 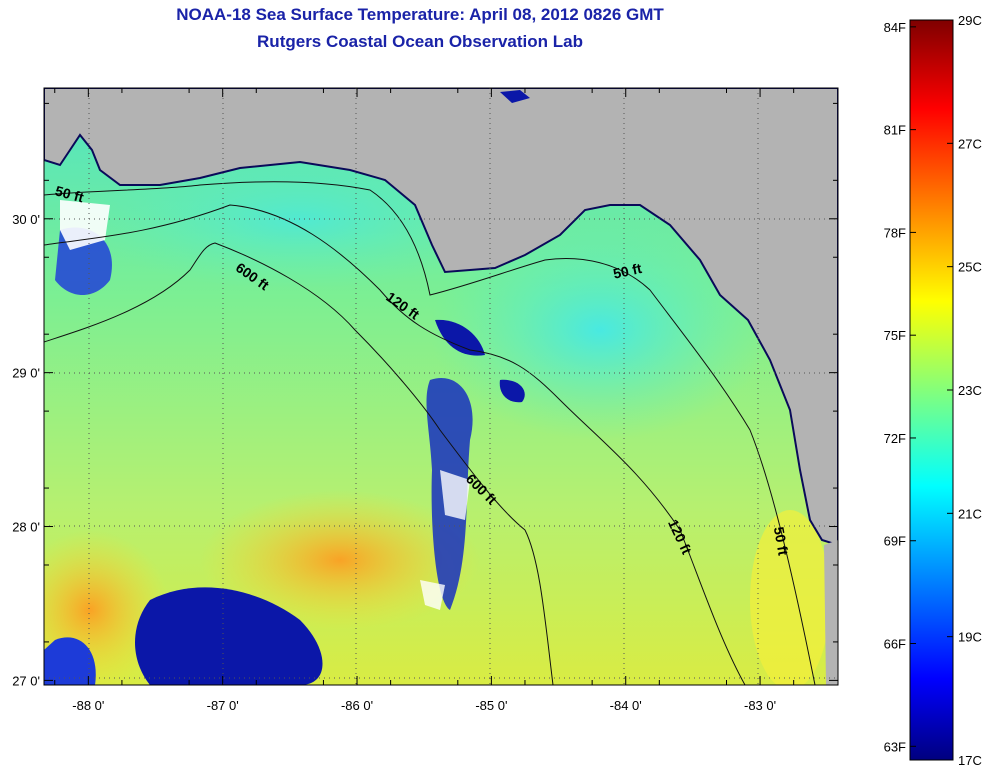 What do you see at coordinates (491, 705) in the screenshot?
I see `lon-tick-label: -85 0'` at bounding box center [491, 705].